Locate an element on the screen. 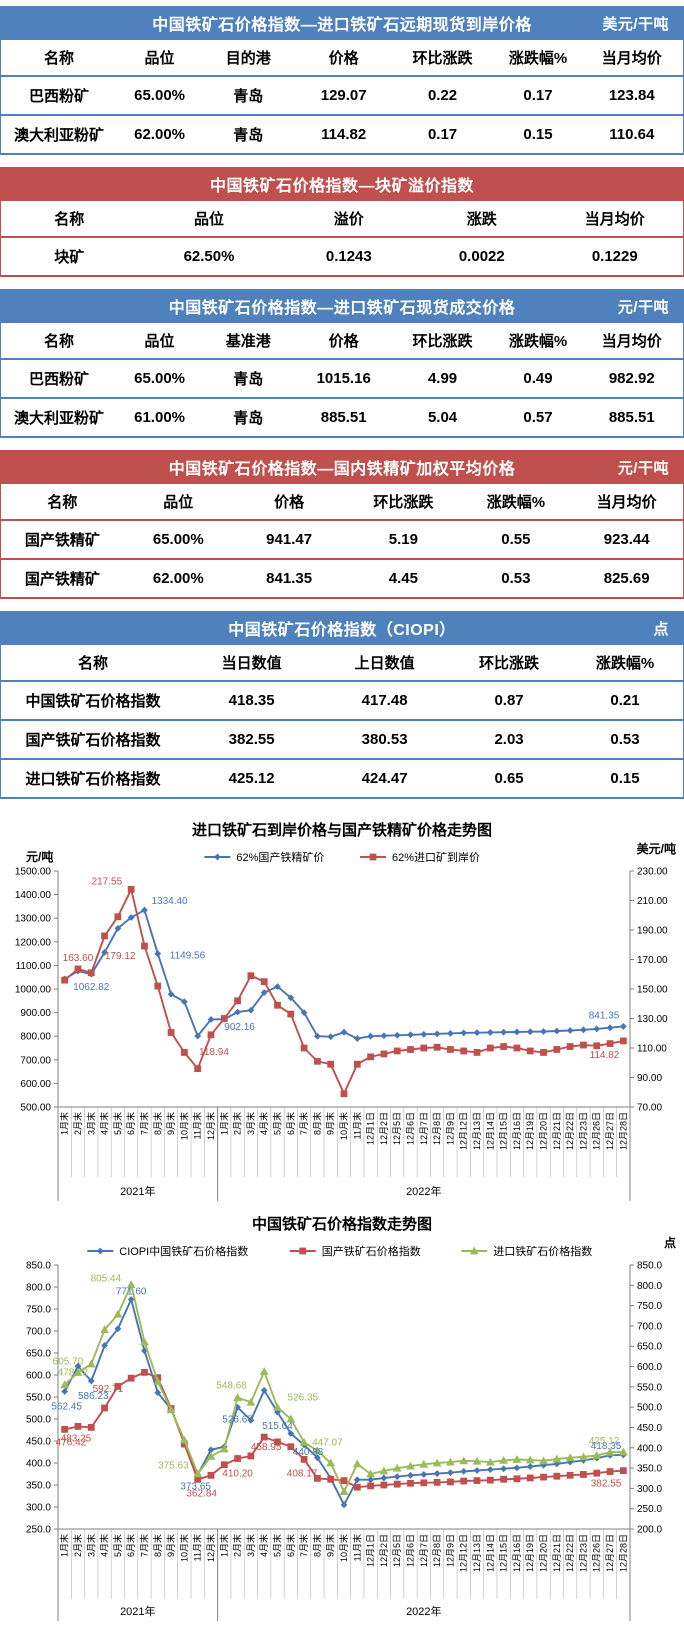 This screenshot has height=1627, width=684. x-tick-label: 6月末 is located at coordinates (130, 1545).